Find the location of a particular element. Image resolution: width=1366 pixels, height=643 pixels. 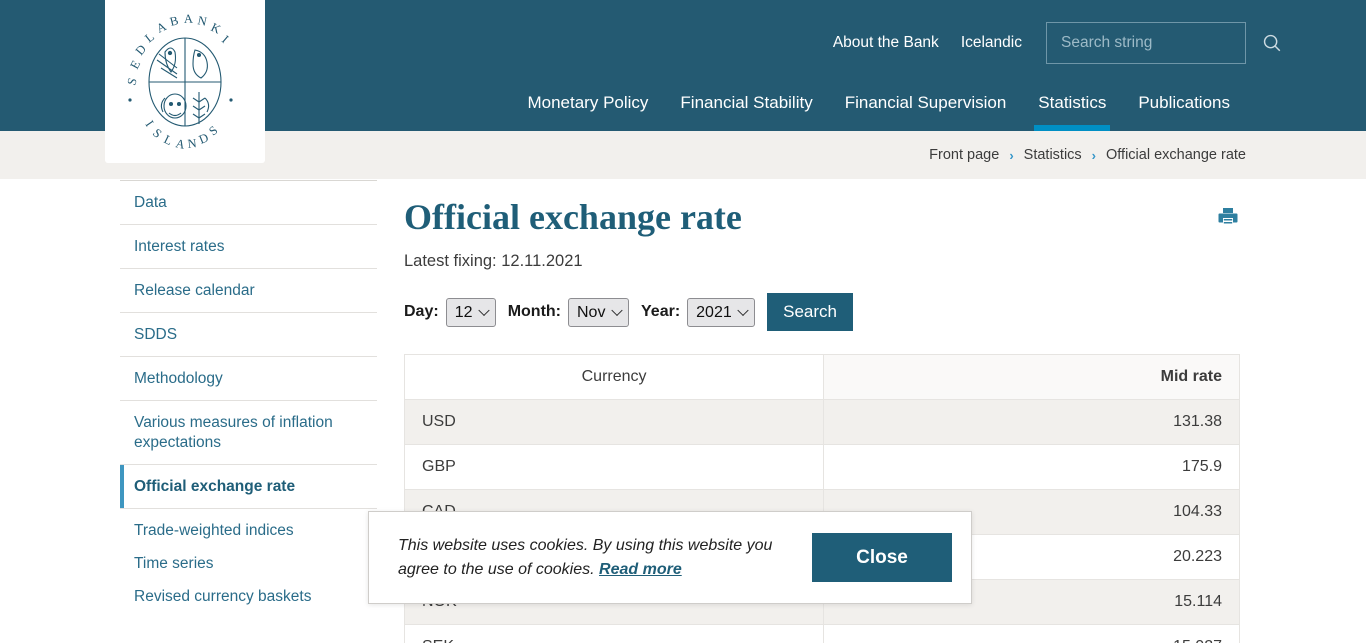

svg-text: E is located at coordinates (135, 64).